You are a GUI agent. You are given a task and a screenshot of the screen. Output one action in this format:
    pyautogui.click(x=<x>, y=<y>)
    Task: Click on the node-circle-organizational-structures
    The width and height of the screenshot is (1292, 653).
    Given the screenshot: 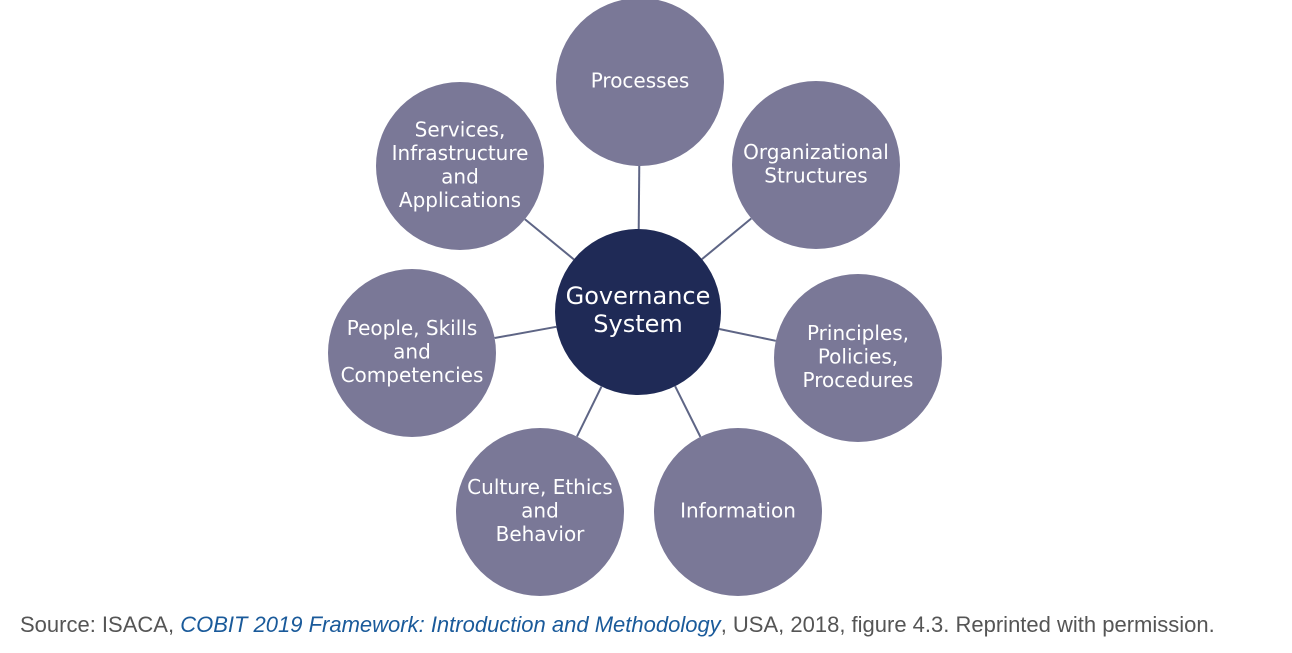 What is the action you would take?
    pyautogui.click(x=816, y=165)
    